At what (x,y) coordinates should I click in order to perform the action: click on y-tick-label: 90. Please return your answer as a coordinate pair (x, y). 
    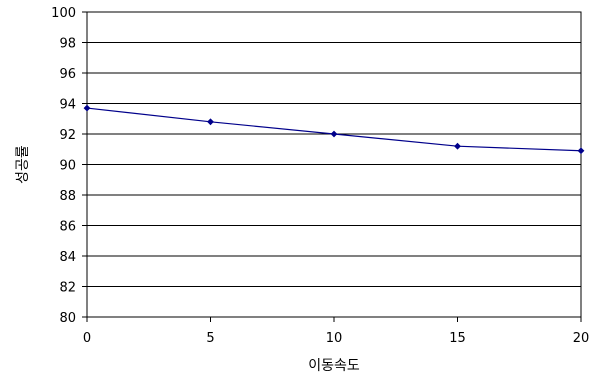
    Looking at the image, I should click on (67, 166).